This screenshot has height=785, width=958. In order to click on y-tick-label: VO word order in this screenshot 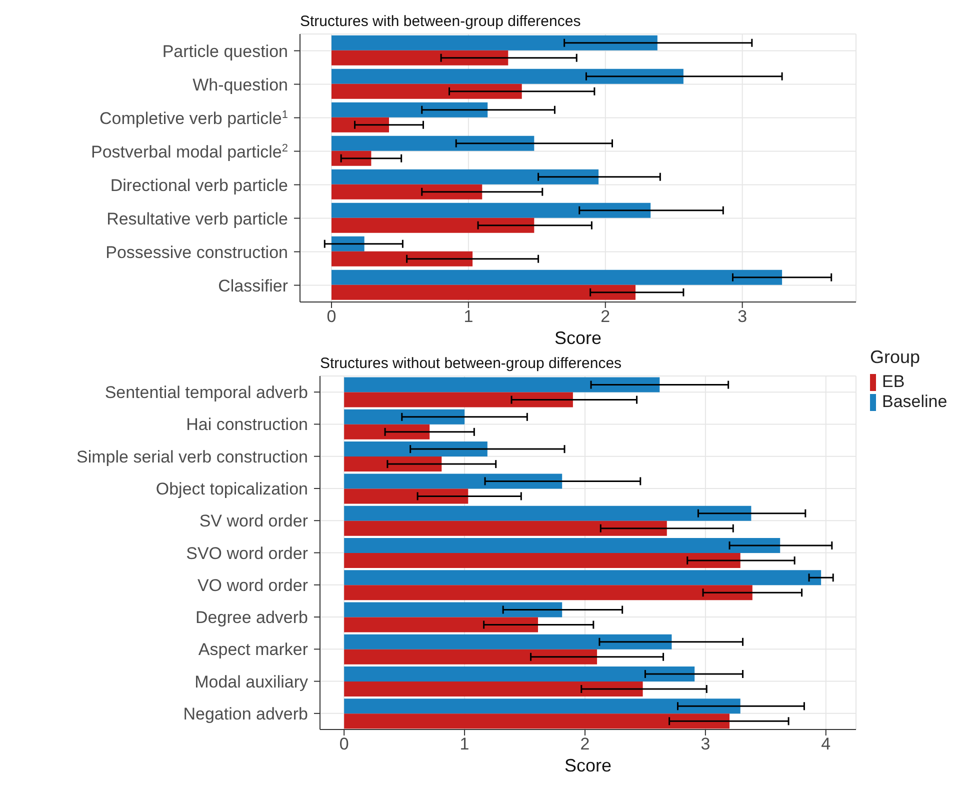, I will do `click(252, 585)`.